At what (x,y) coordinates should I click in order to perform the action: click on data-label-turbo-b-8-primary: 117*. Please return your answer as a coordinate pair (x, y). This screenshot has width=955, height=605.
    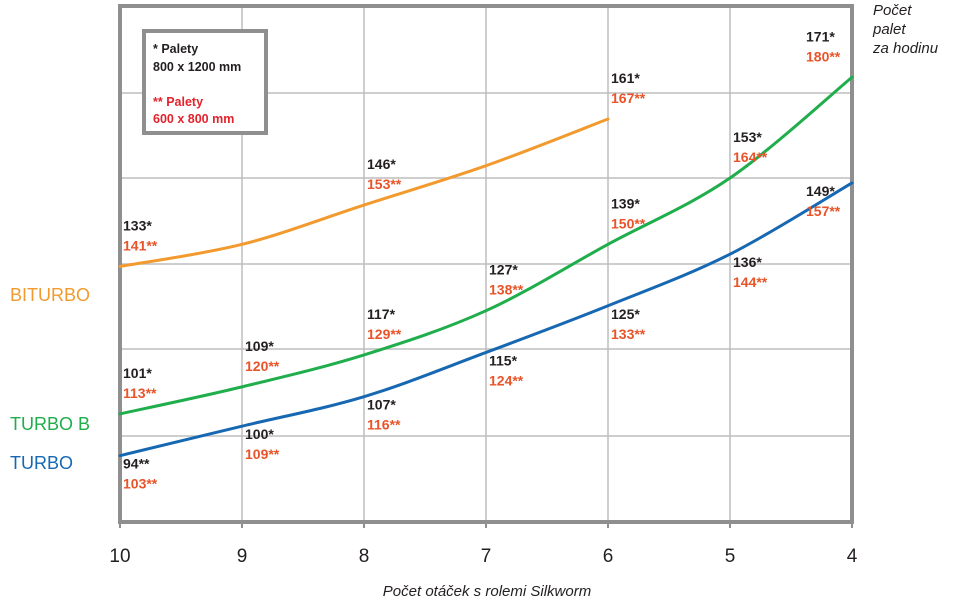
    Looking at the image, I should click on (381, 314).